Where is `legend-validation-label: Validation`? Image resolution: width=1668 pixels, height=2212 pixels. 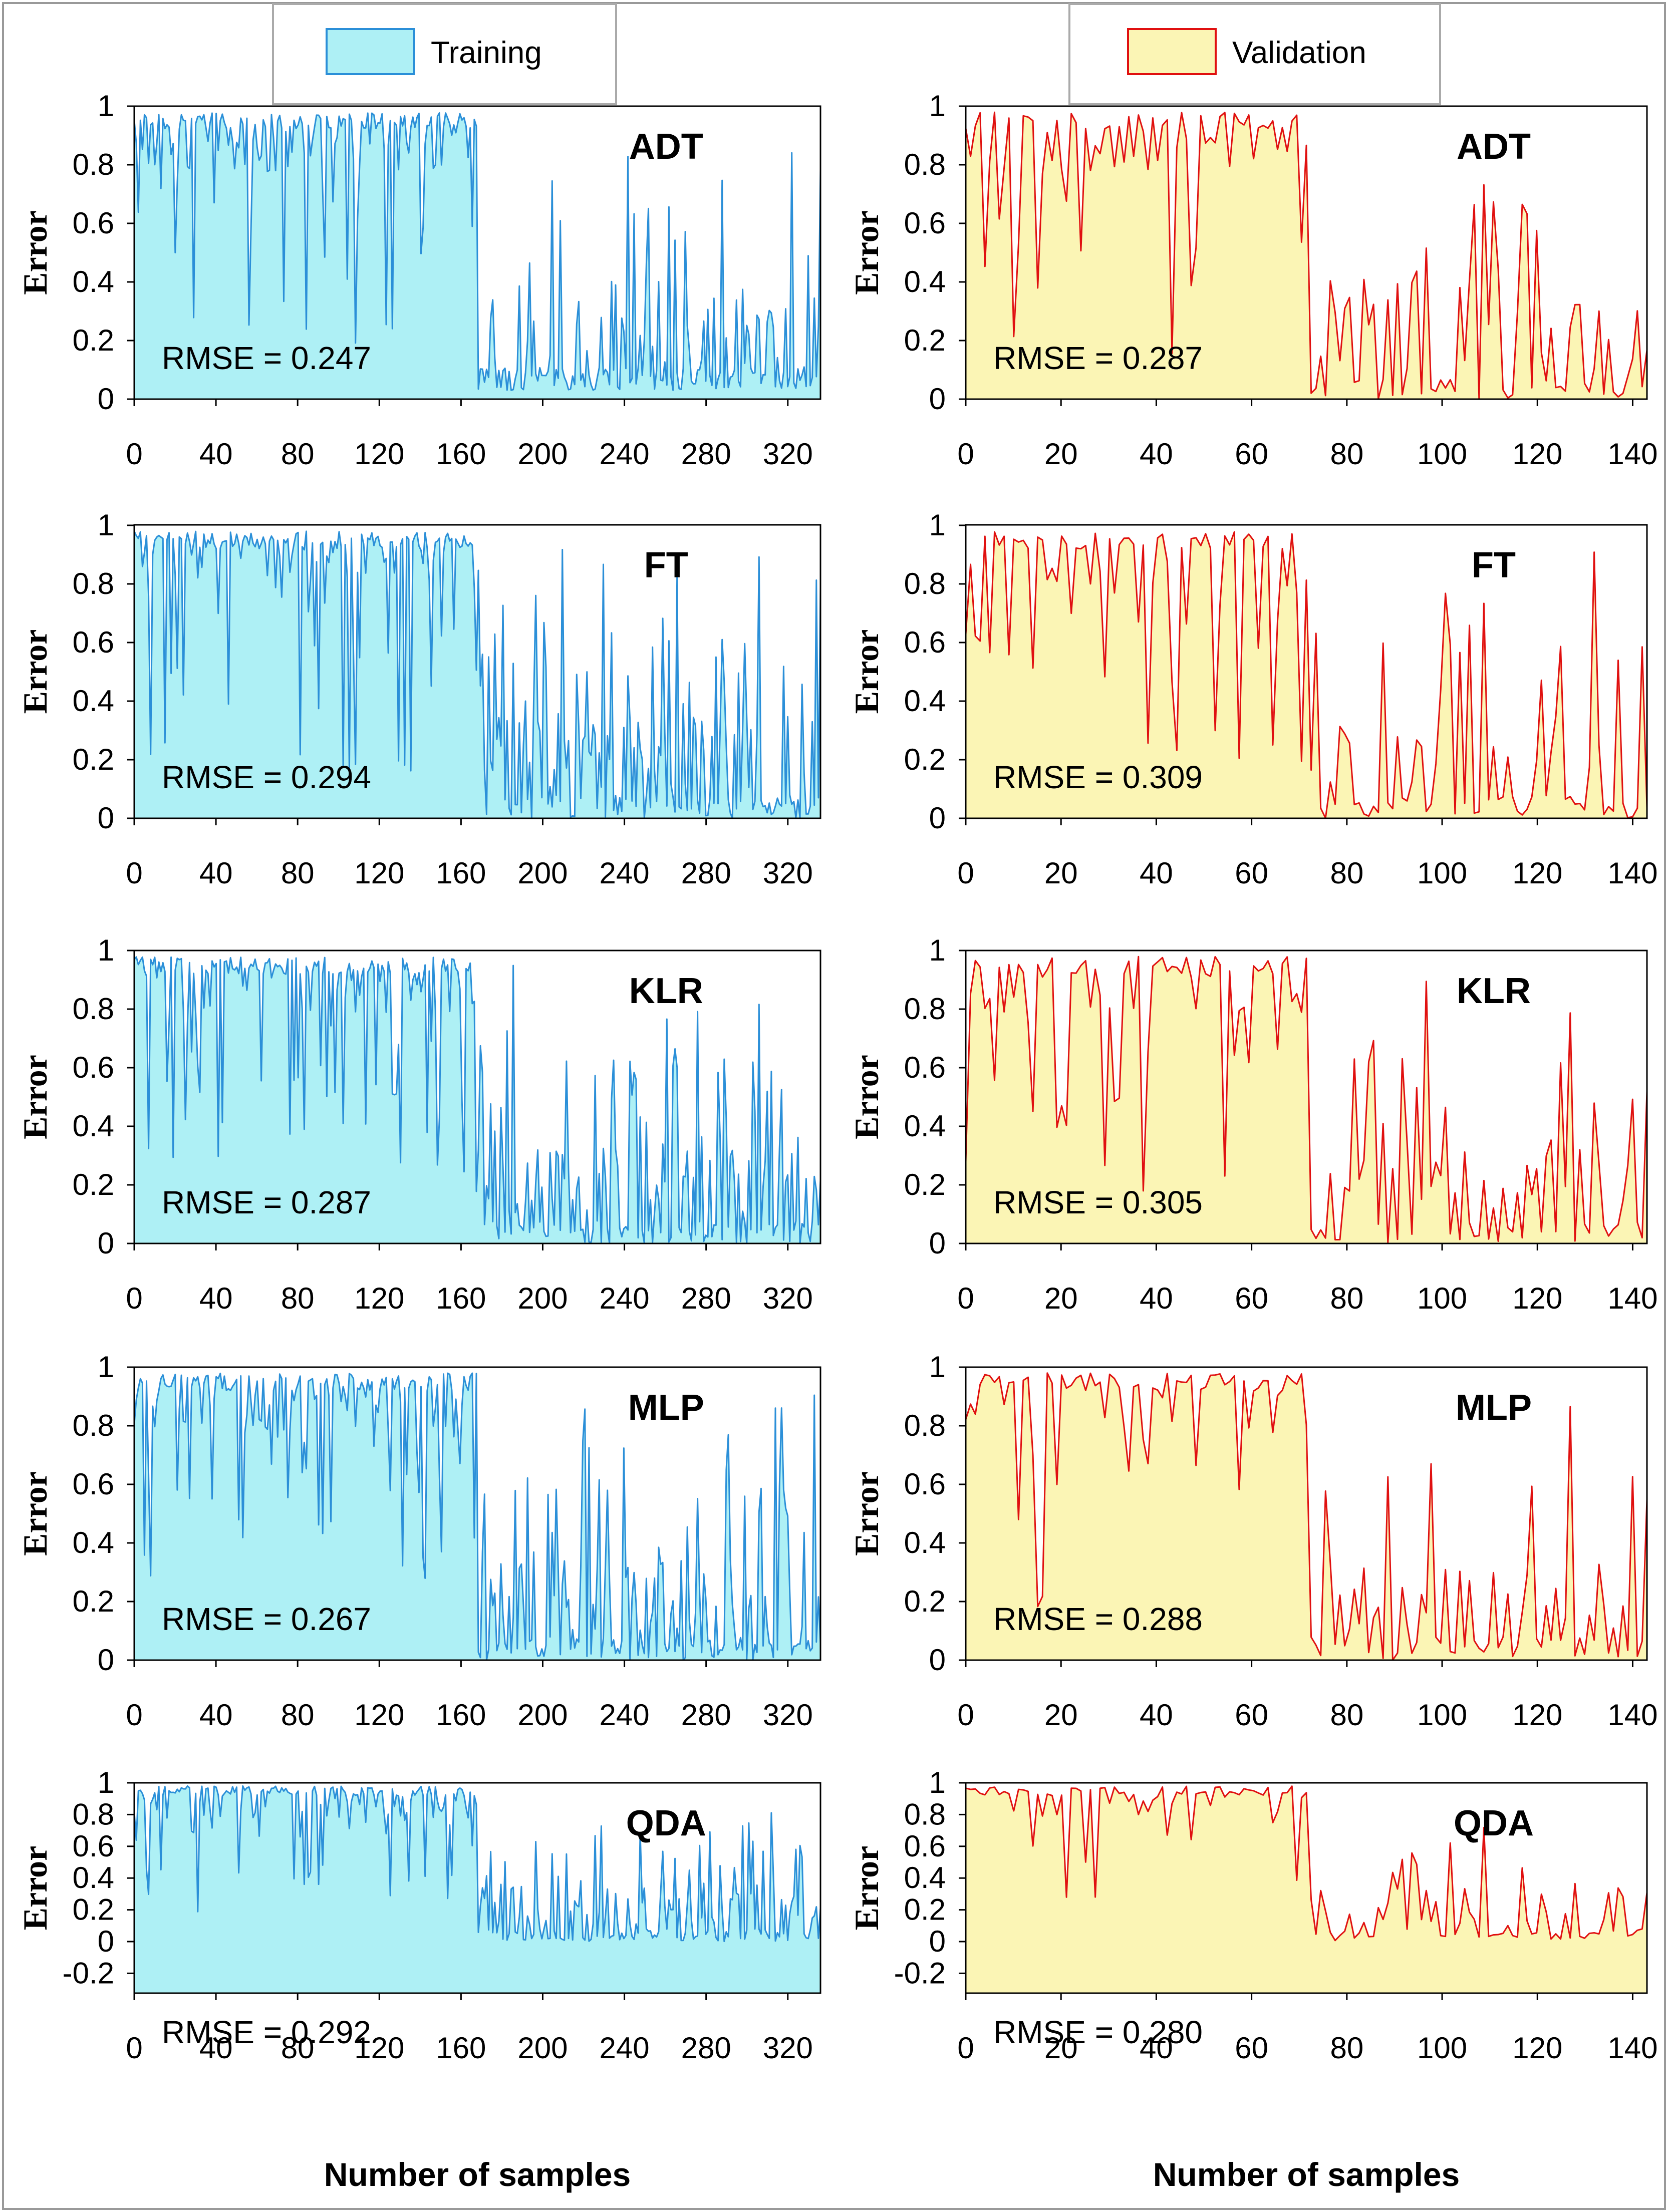 legend-validation-label: Validation is located at coordinates (1299, 53).